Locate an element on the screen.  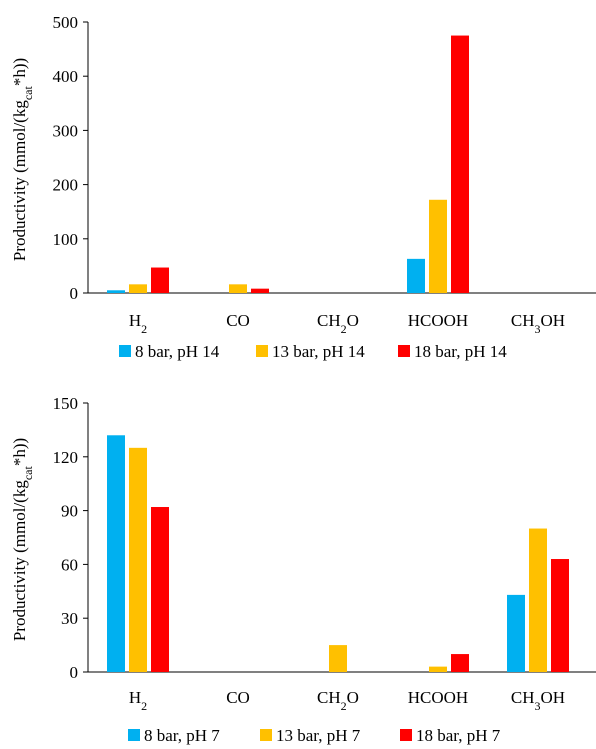
legend-label: 18 bar, pH 14 is located at coordinates (460, 351).